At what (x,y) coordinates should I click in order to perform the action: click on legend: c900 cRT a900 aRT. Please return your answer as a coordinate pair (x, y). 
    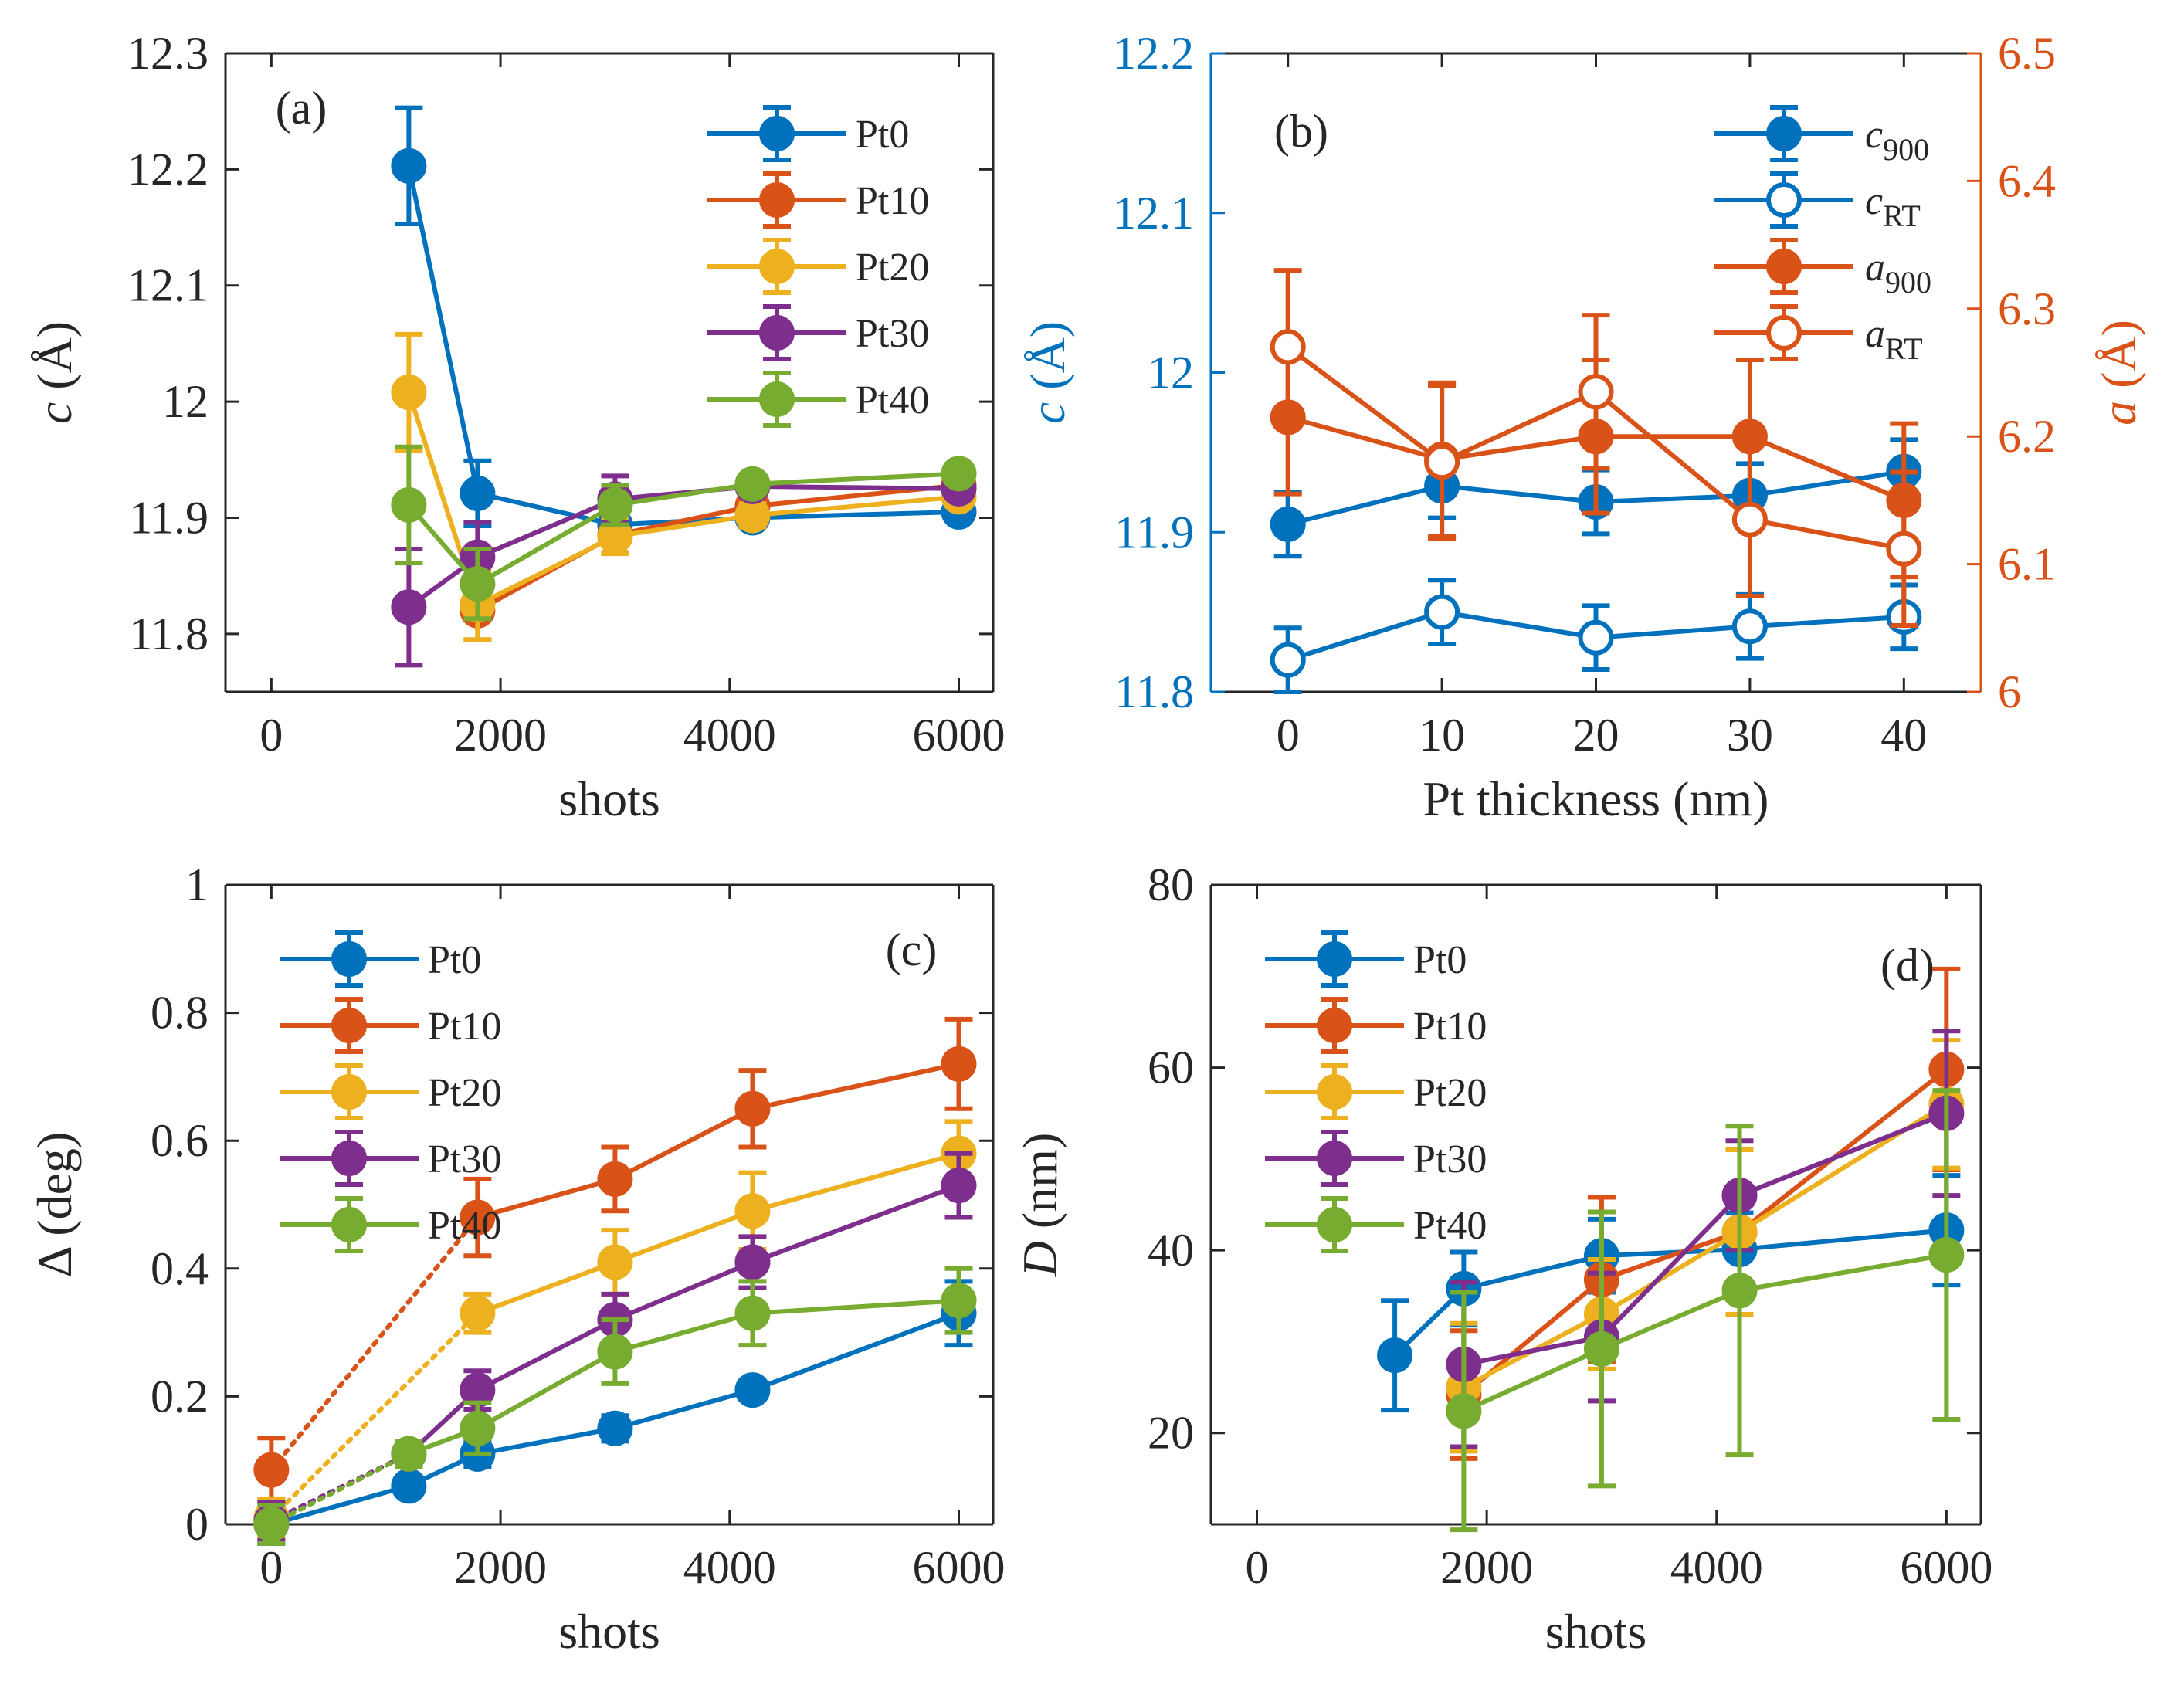
    Looking at the image, I should click on (1822, 235).